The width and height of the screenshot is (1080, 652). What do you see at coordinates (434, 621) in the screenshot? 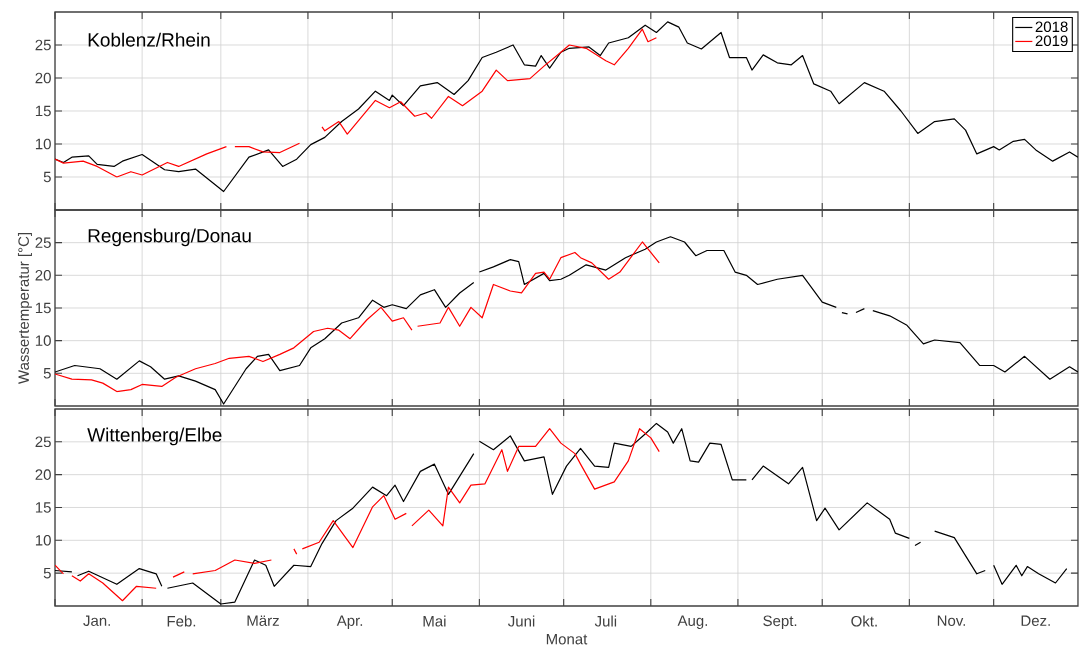
I see `x-tick-label: Mai` at bounding box center [434, 621].